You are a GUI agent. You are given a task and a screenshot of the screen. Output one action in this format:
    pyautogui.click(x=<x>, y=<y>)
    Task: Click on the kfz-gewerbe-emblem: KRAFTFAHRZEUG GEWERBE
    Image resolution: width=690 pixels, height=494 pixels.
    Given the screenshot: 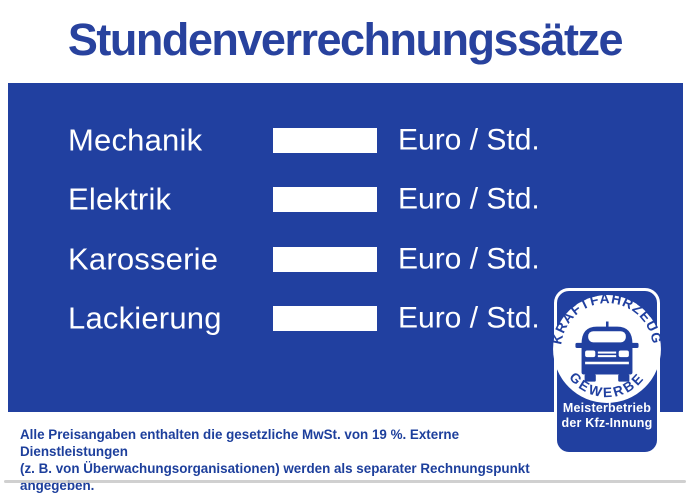 What is the action you would take?
    pyautogui.click(x=606, y=347)
    